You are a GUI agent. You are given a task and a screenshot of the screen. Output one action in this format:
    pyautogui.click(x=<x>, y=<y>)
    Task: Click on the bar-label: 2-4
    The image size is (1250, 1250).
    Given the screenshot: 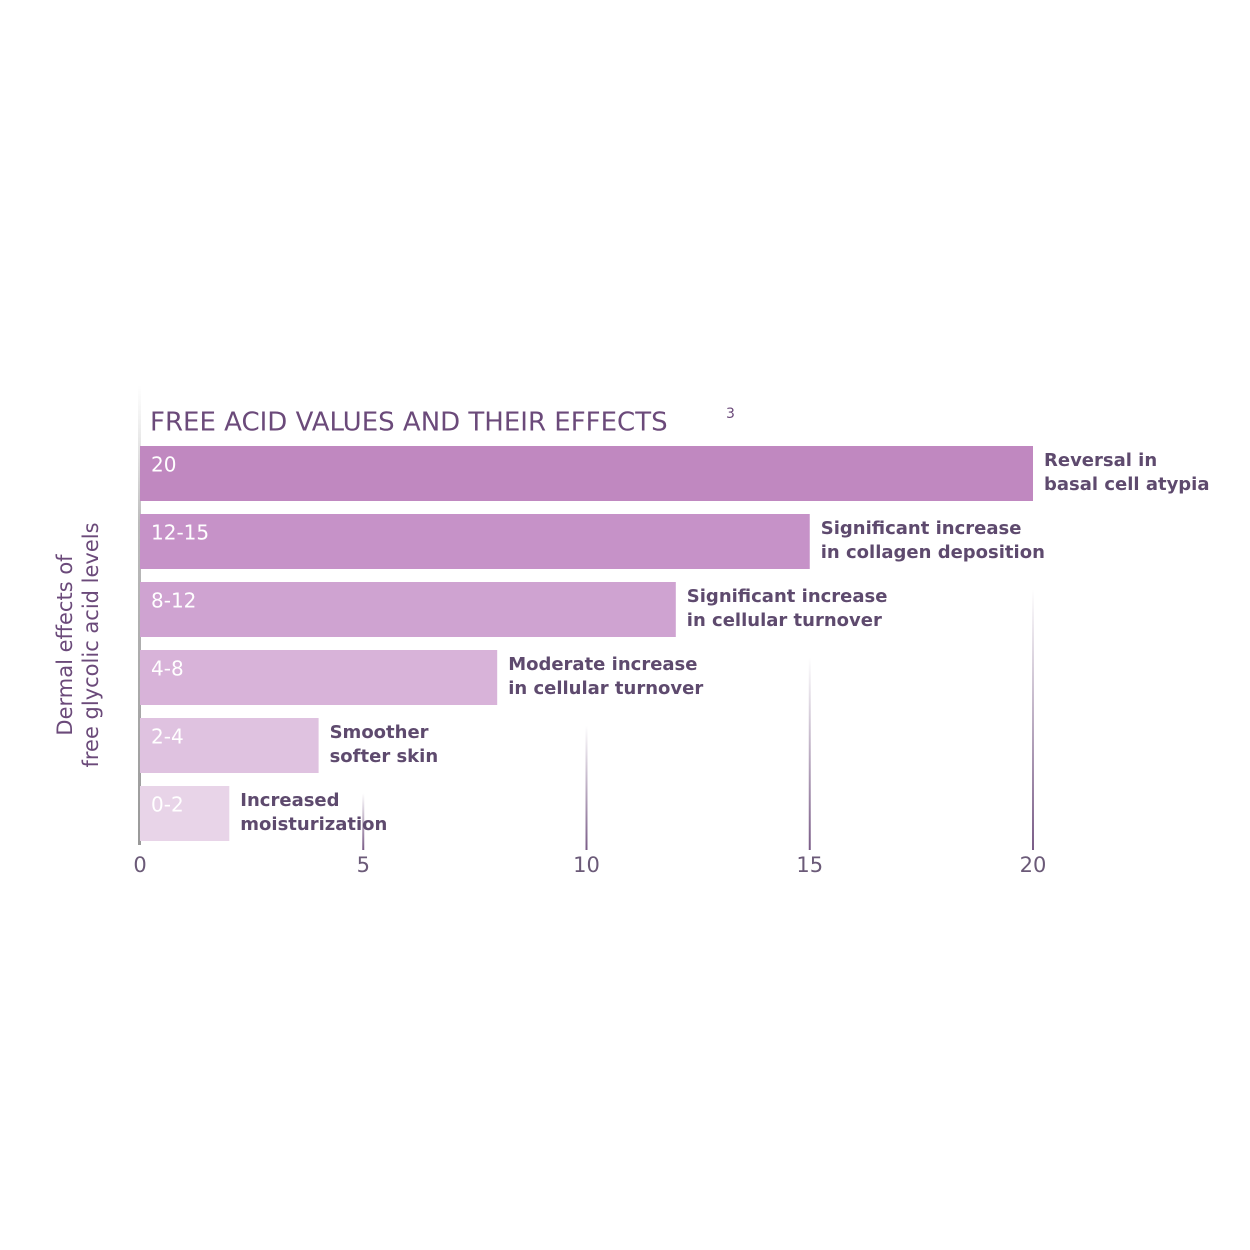 What is the action you would take?
    pyautogui.click(x=167, y=737)
    